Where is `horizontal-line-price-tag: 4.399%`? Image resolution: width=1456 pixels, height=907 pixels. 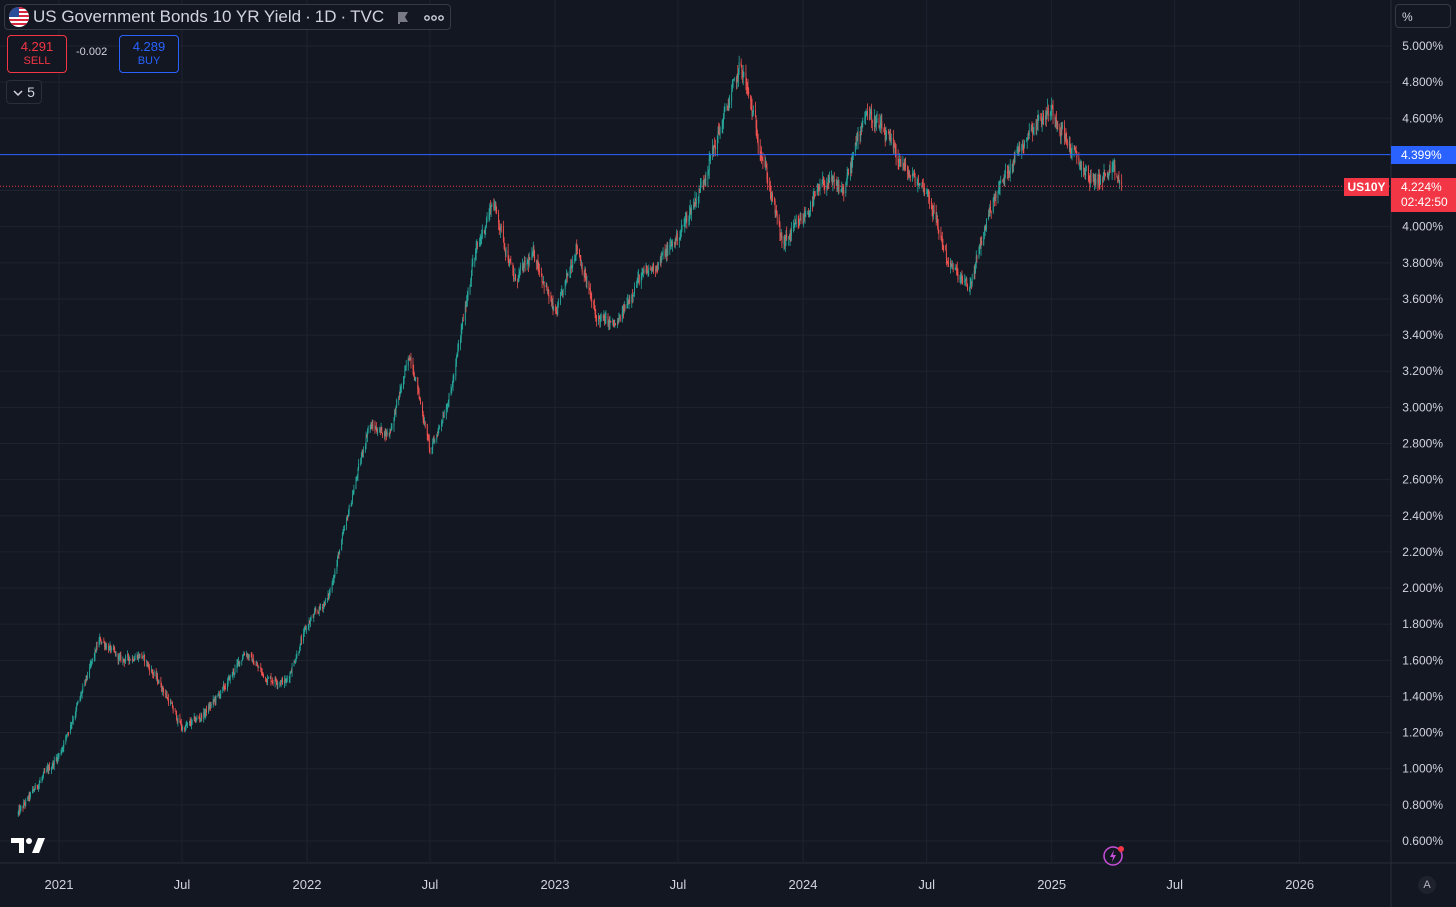
horizontal-line-price-tag: 4.399% is located at coordinates (1423, 155).